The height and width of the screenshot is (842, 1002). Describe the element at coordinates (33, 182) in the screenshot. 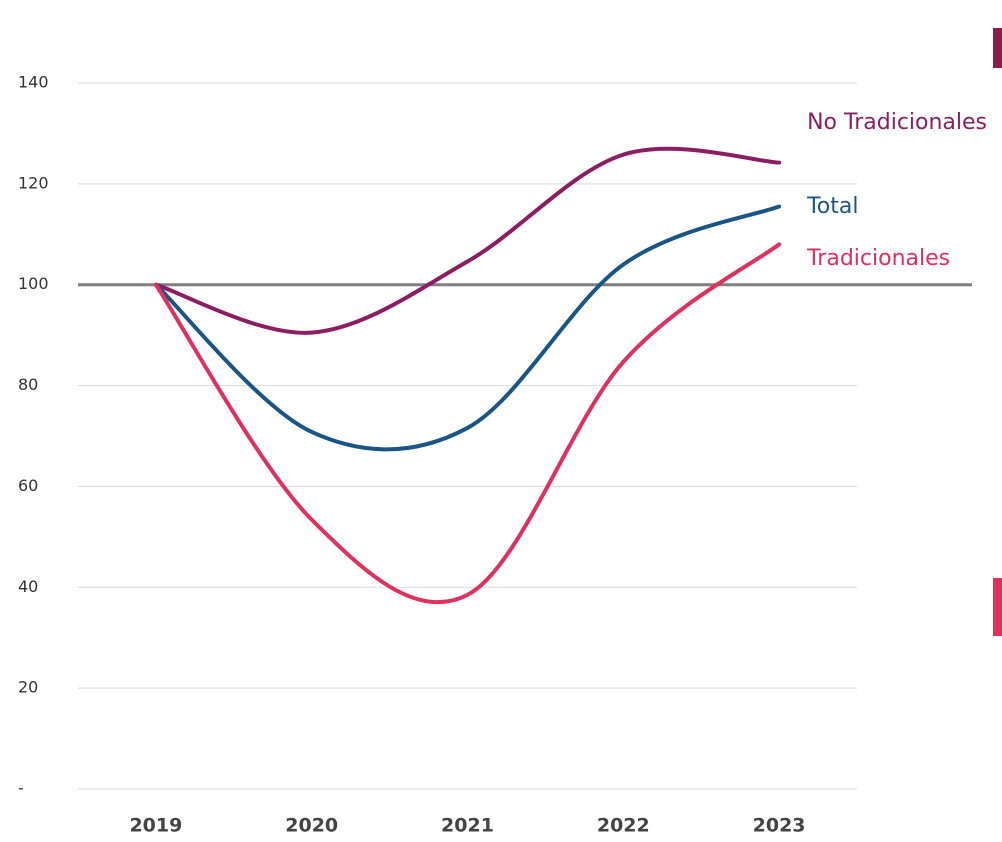

I see `y-tick-label: 120` at that location.